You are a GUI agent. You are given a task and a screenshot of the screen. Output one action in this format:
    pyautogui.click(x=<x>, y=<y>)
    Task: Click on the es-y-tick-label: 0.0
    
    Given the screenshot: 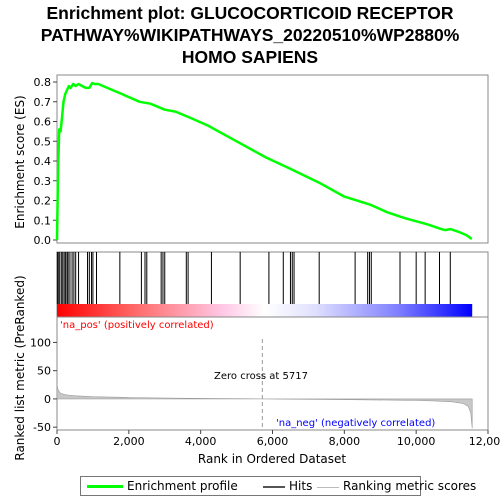 What is the action you would take?
    pyautogui.click(x=43, y=240)
    